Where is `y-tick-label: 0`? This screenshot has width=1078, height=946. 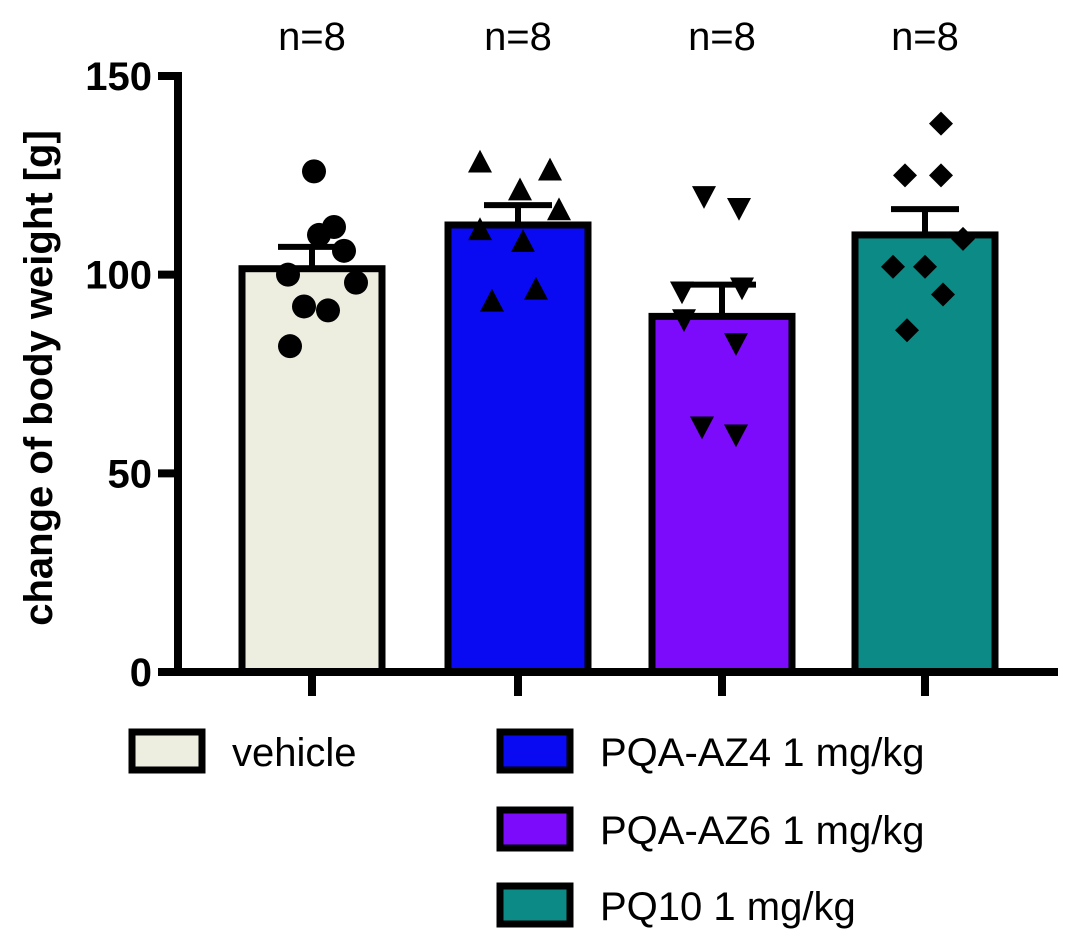 y-tick-label: 0 is located at coordinates (141, 673).